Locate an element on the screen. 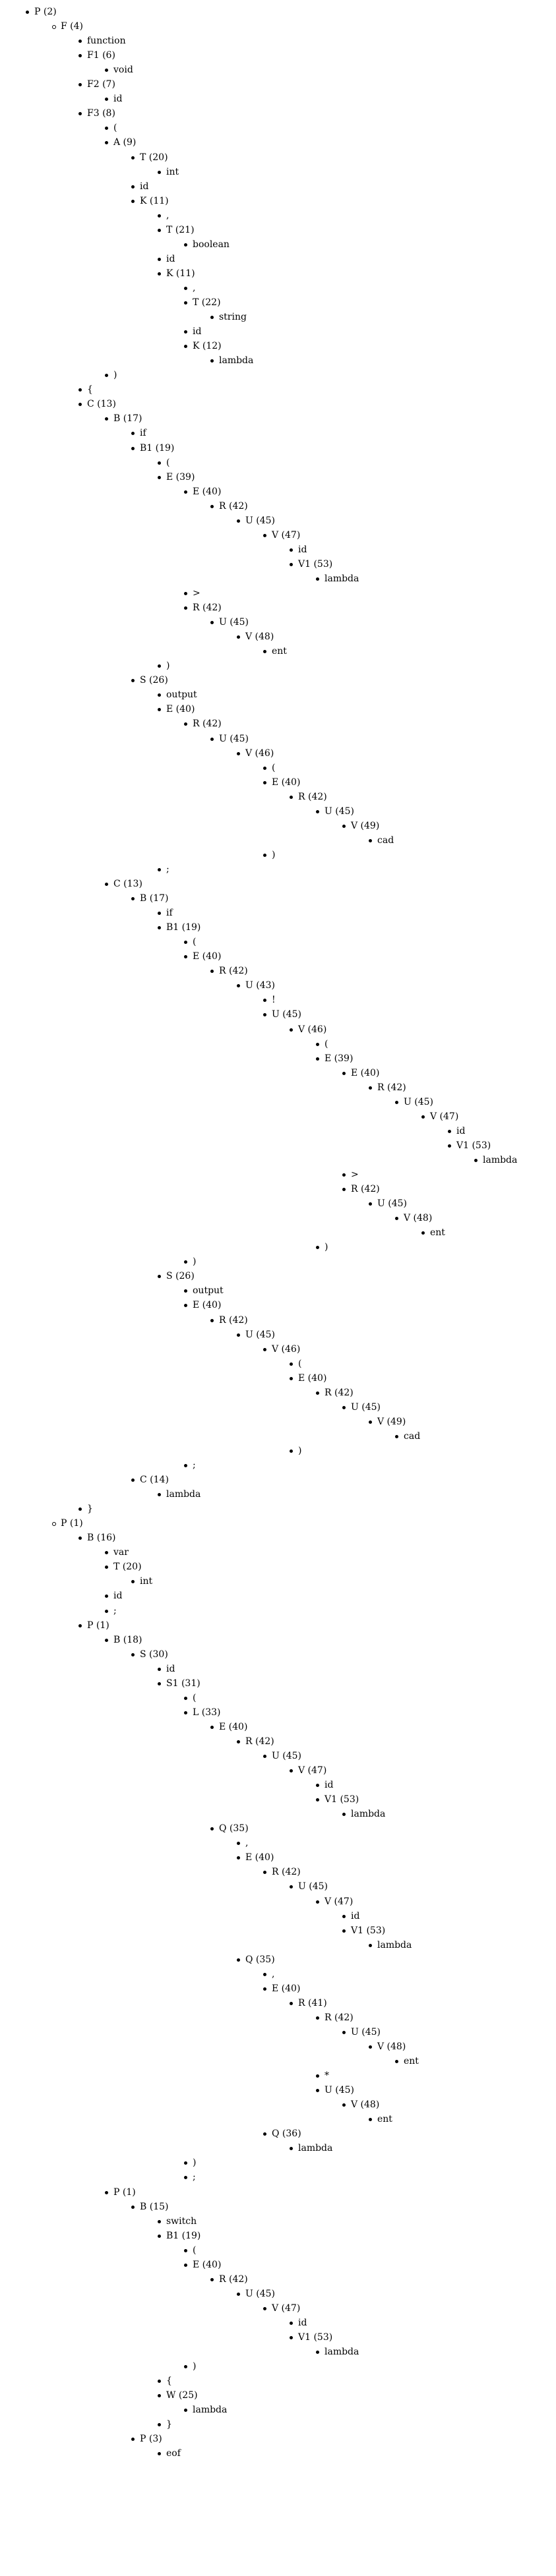  tree-node: W (25) is located at coordinates (182, 2395).